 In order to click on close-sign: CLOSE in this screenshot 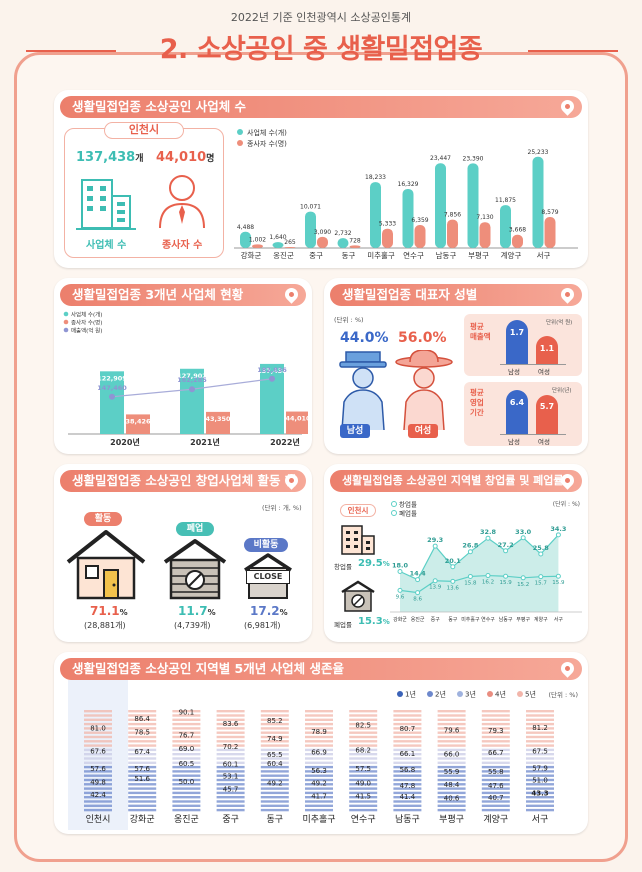, I will do `click(268, 577)`.